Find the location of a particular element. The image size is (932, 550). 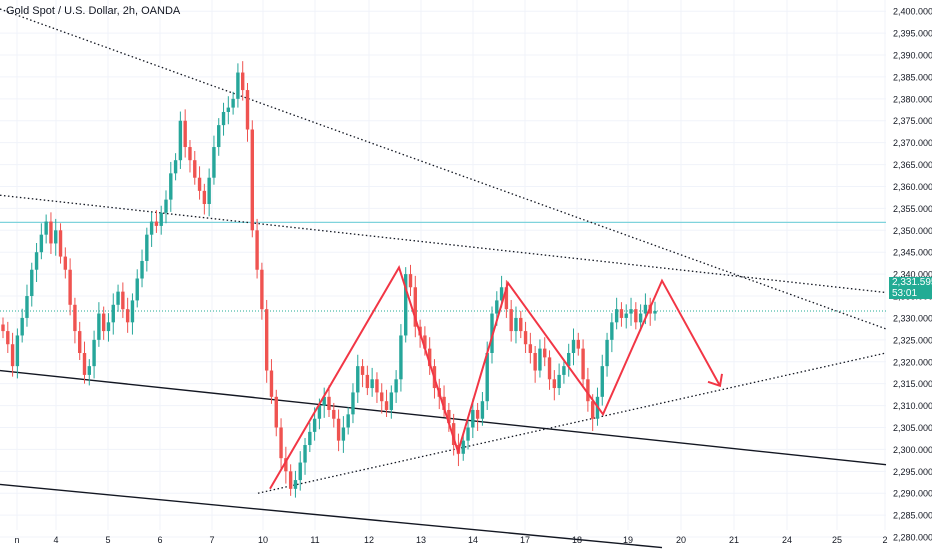

time-tick-label: 5 is located at coordinates (107, 540).